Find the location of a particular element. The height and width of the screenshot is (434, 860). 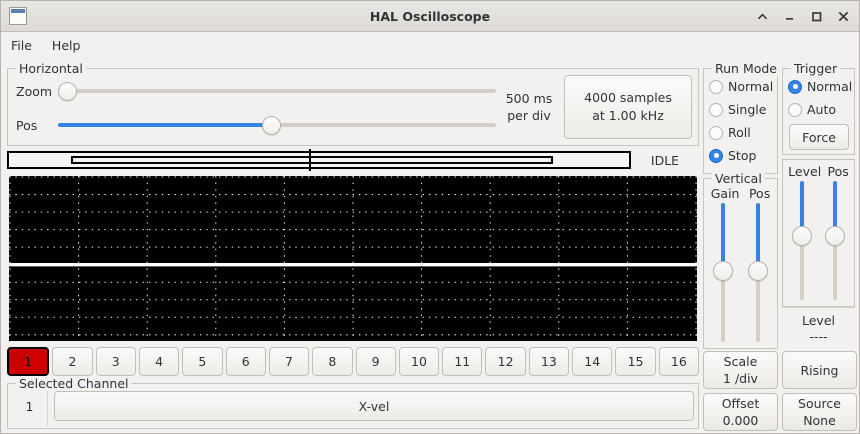

trigger-level-slider is located at coordinates (802, 240).